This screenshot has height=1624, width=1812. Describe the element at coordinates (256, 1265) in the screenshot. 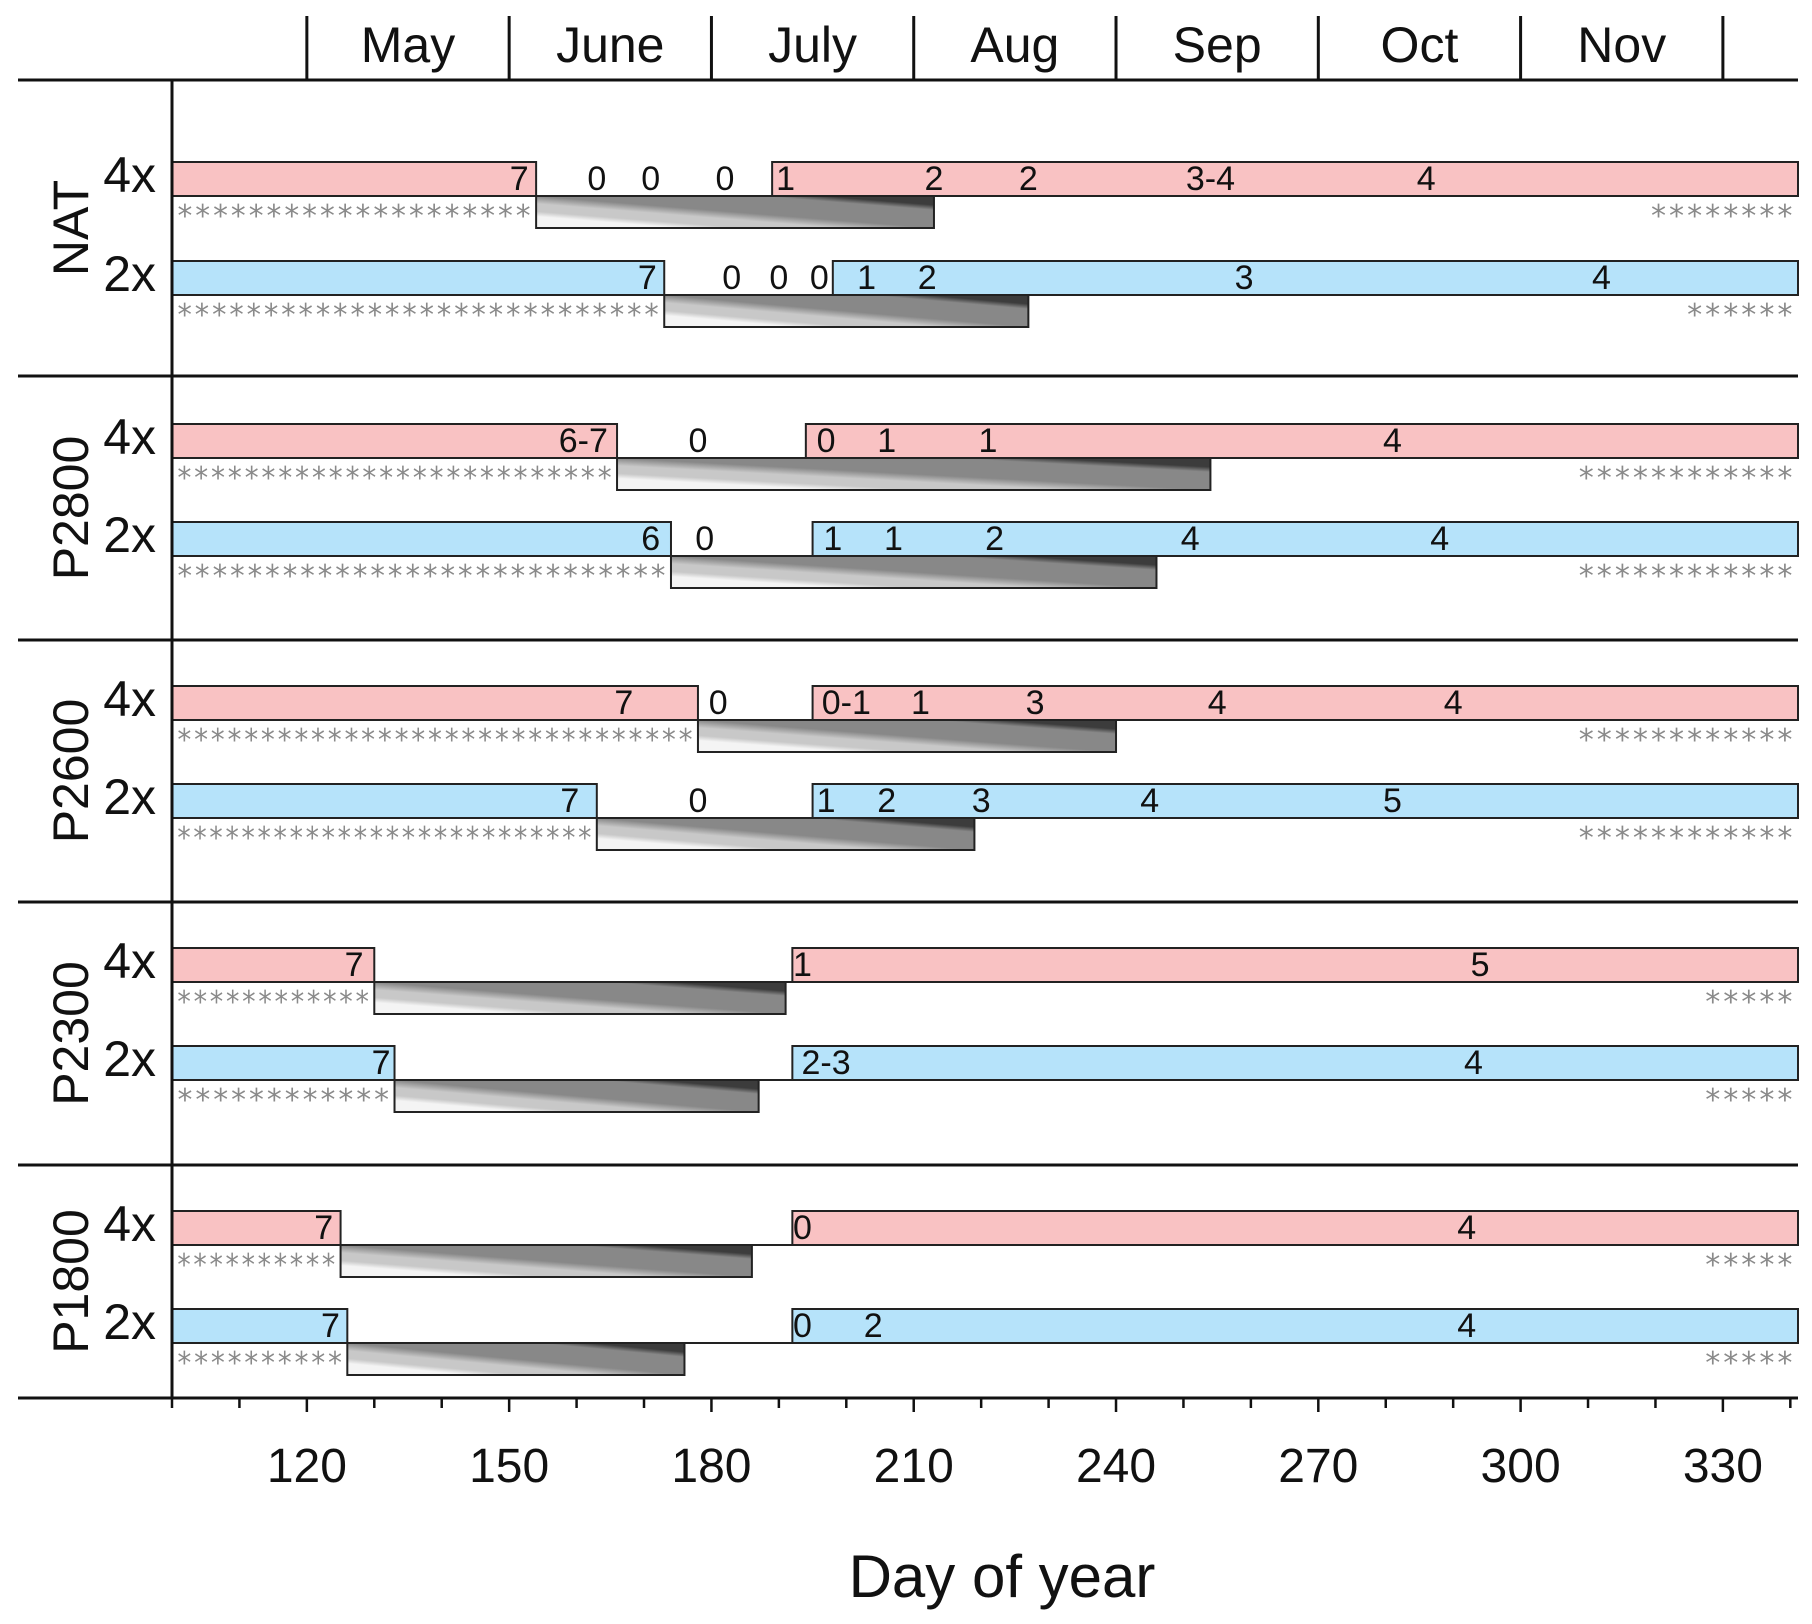

I see `stars-left: **********` at that location.